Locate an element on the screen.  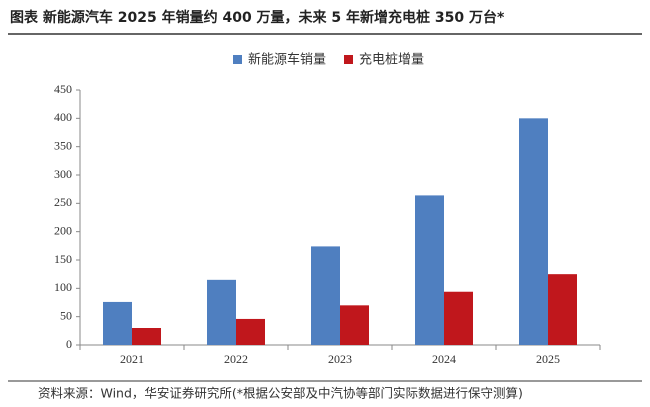
x-tick-label: 2021 is located at coordinates (132, 359).